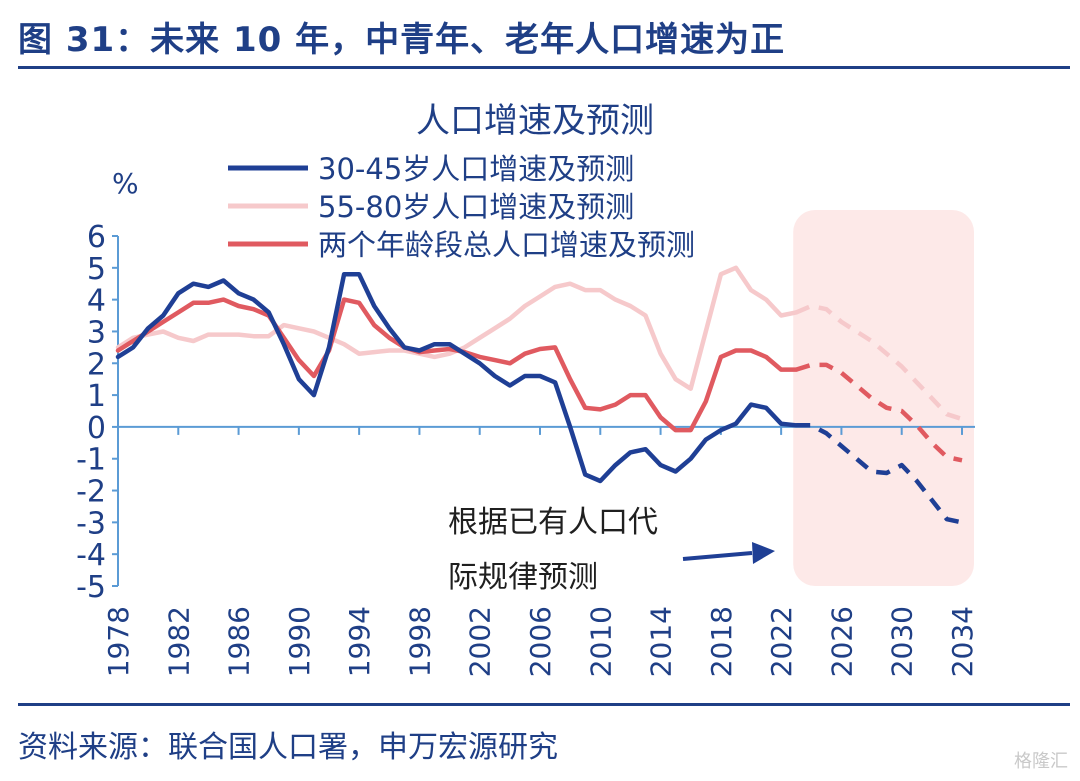 The image size is (1080, 781). What do you see at coordinates (476, 207) in the screenshot?
I see `legend-label-2: 55-80岁人口增速及预测` at bounding box center [476, 207].